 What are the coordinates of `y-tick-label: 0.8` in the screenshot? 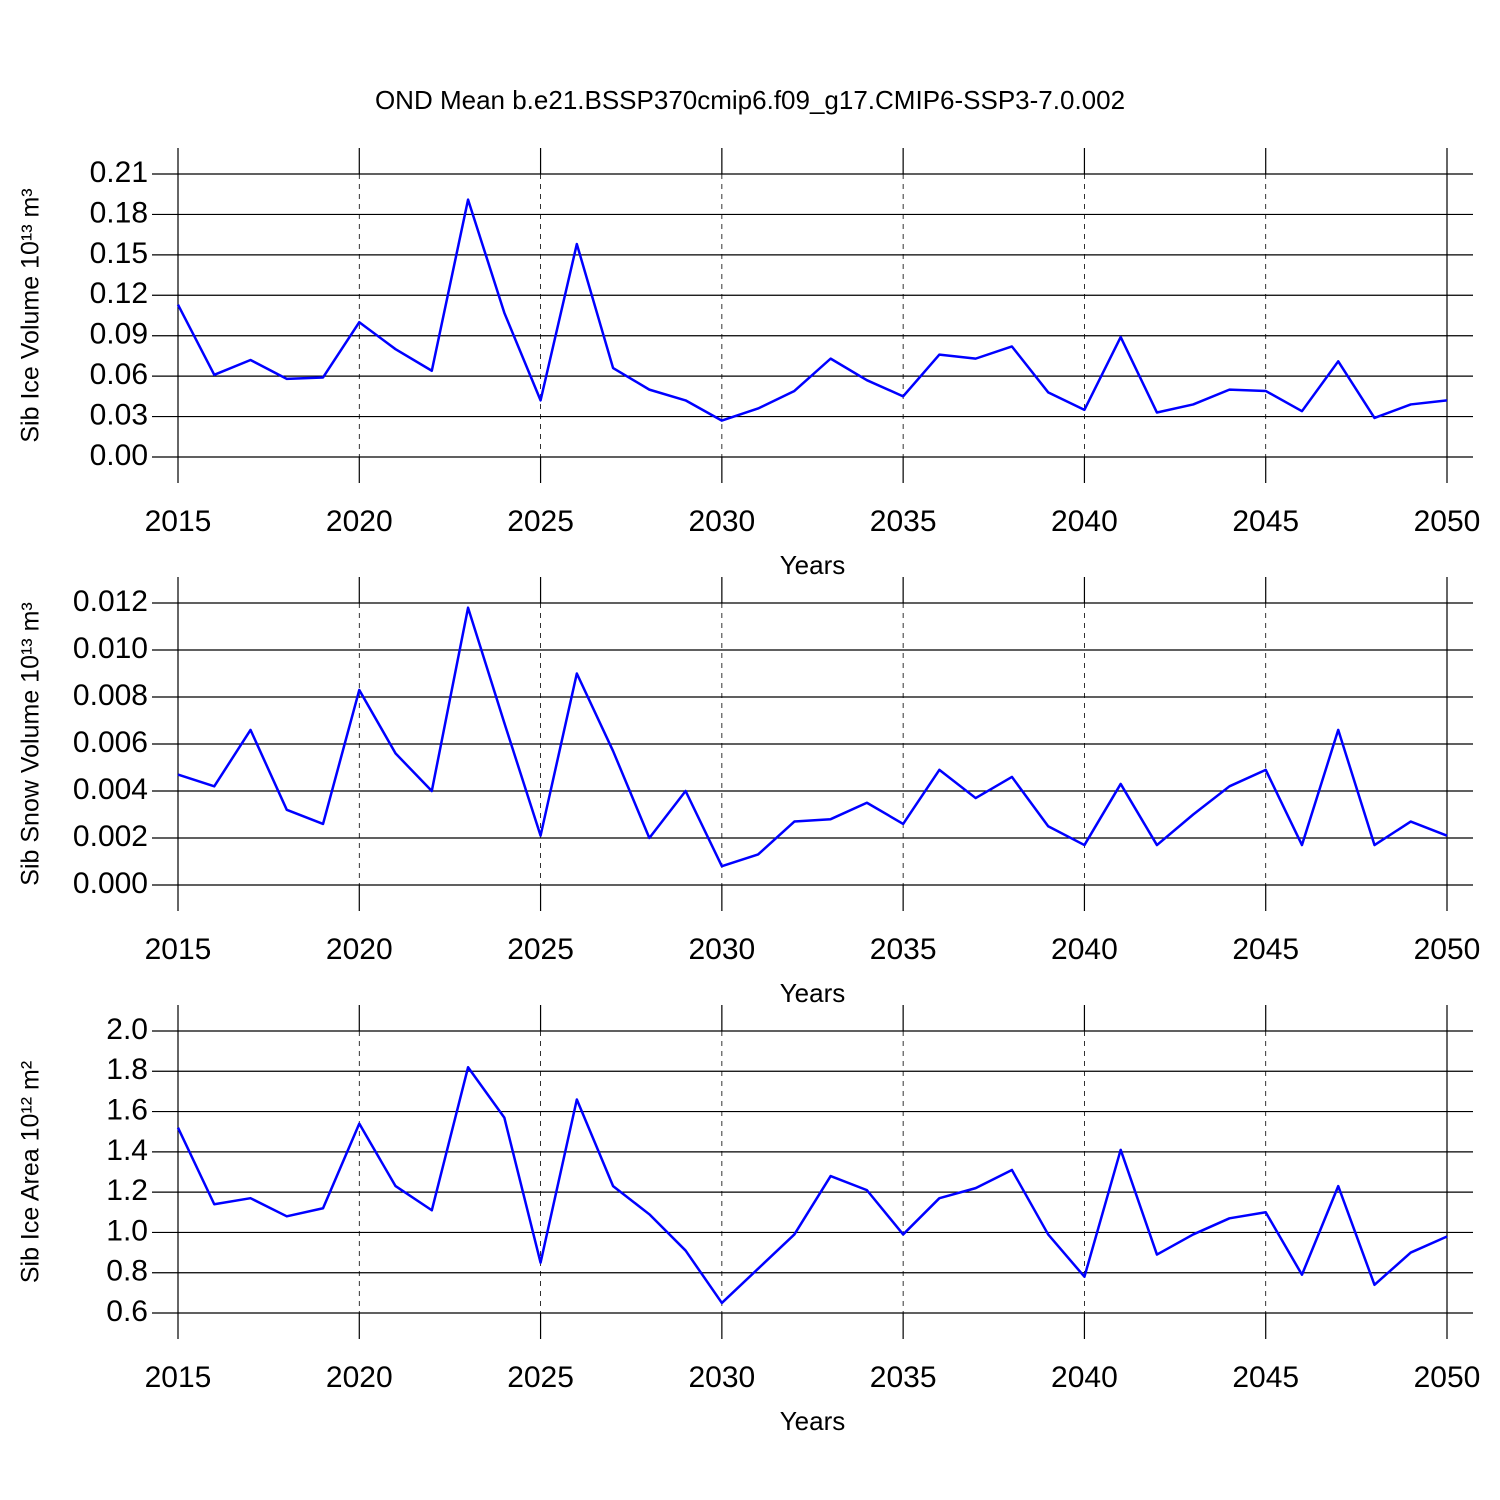 It's located at (127, 1271).